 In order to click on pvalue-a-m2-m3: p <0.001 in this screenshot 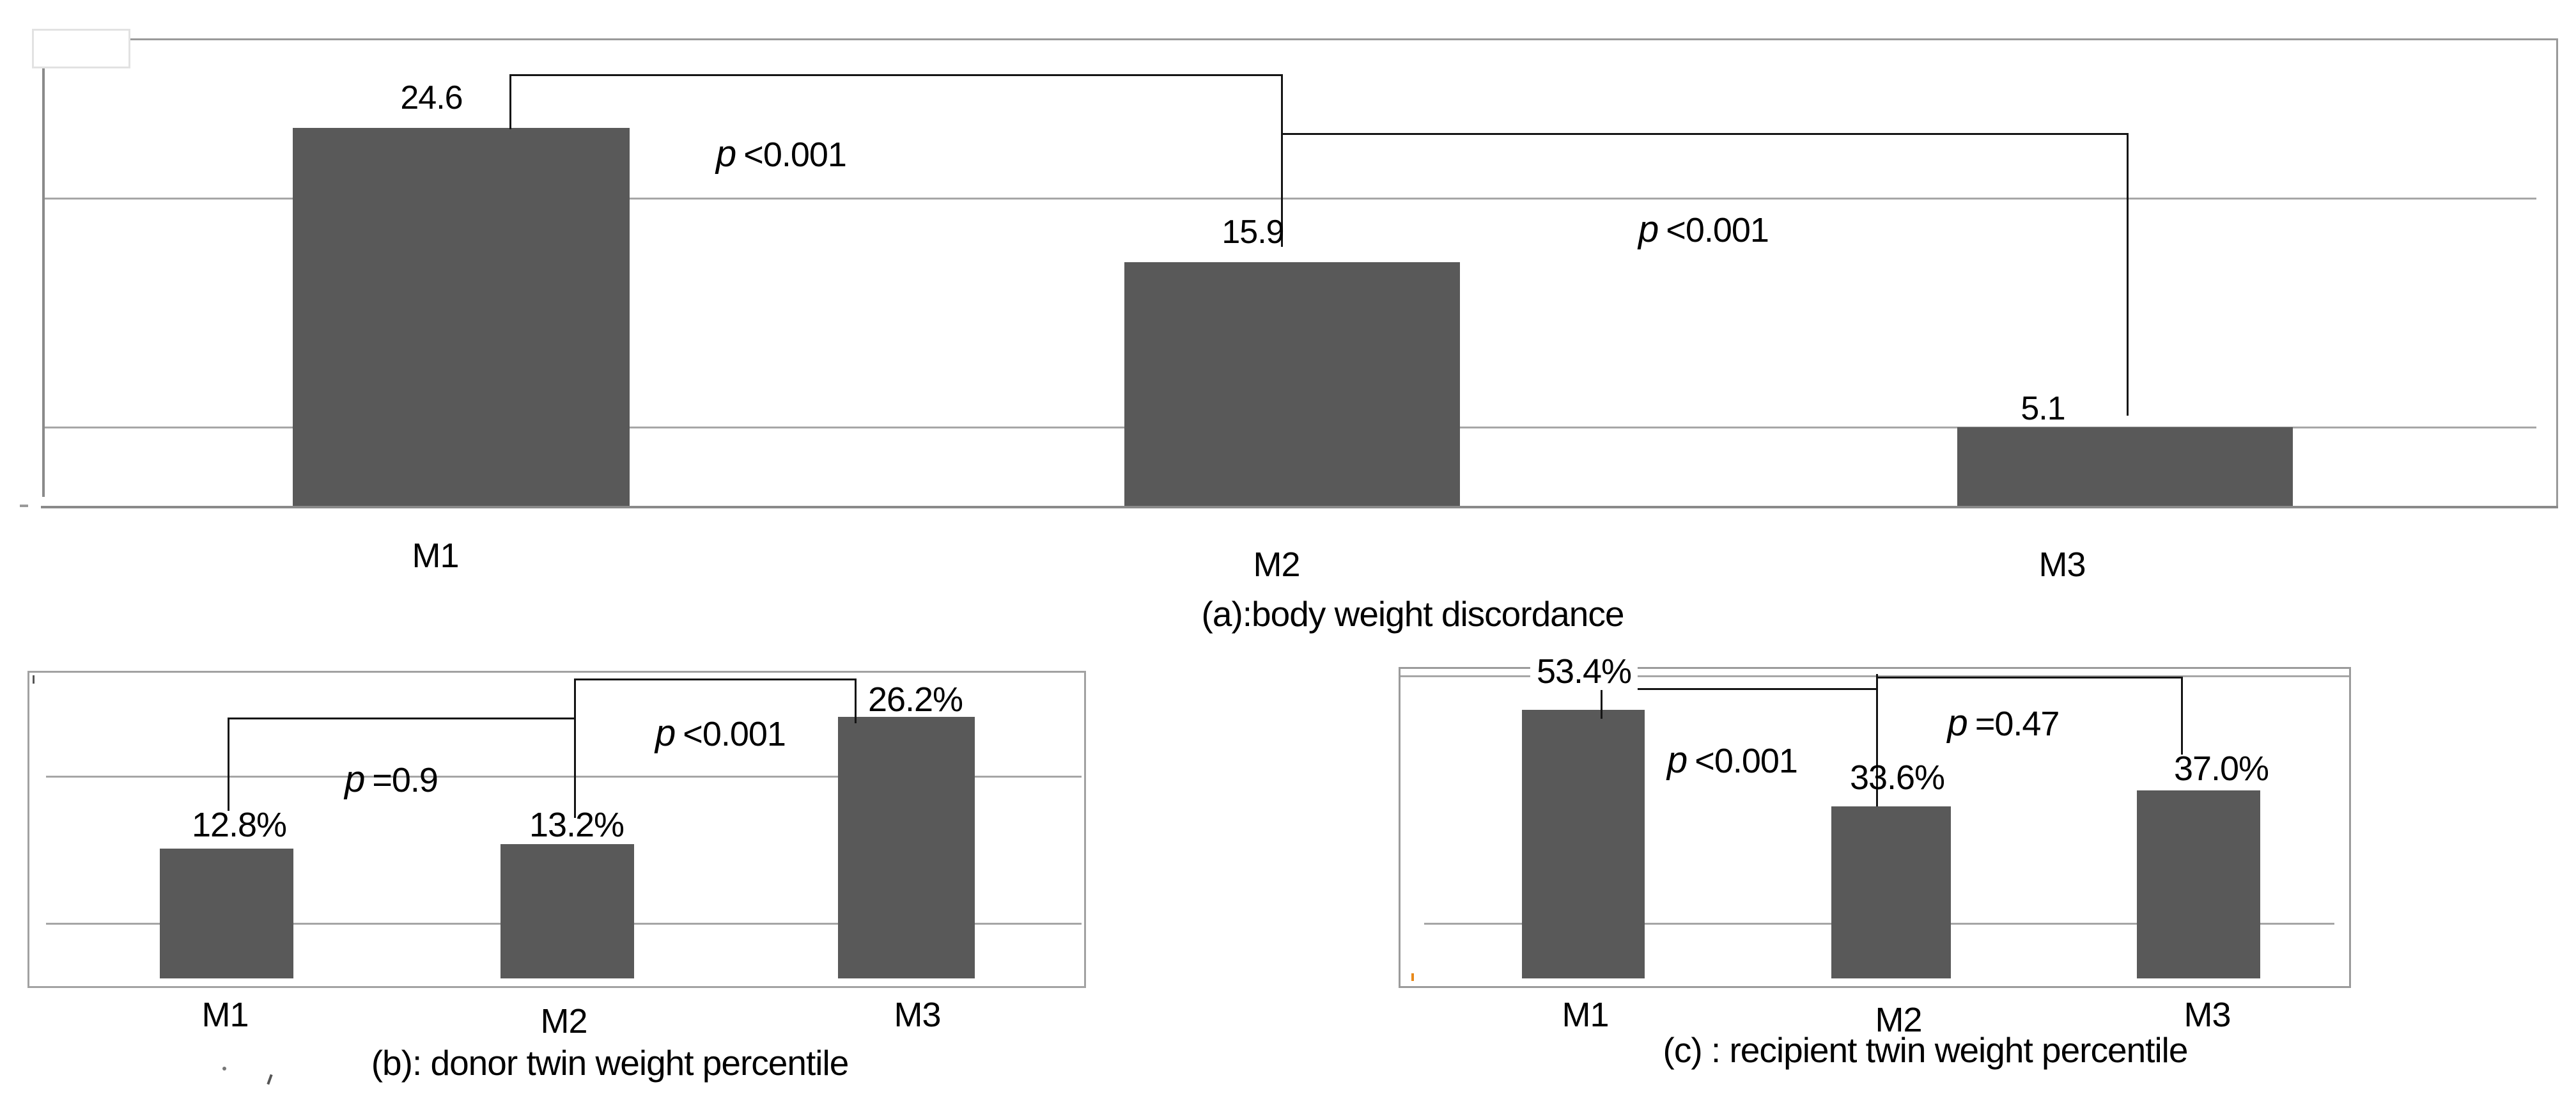, I will do `click(1704, 229)`.